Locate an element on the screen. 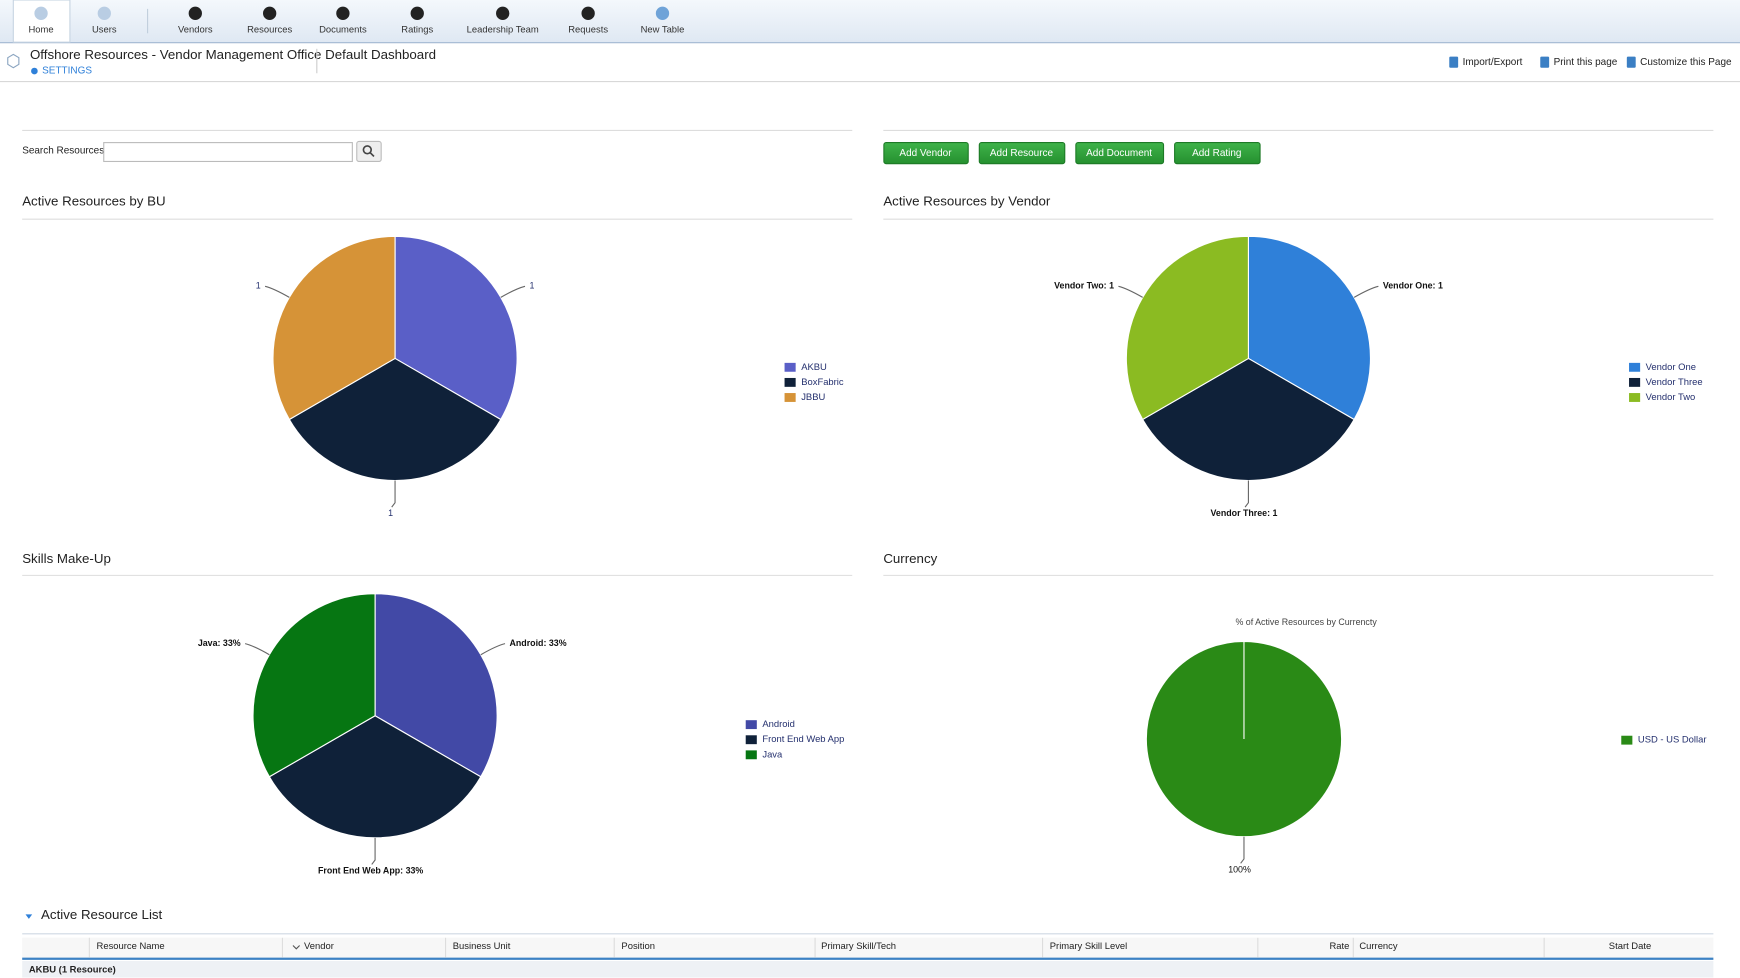 The image size is (1740, 978). settings-icon is located at coordinates (34, 71).